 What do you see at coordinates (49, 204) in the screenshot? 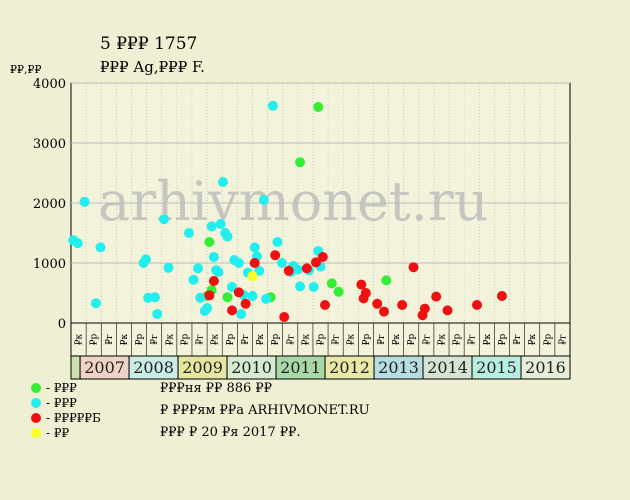
I see `y-axis-ticks: 0 1000 2000 3000 4000` at bounding box center [49, 204].